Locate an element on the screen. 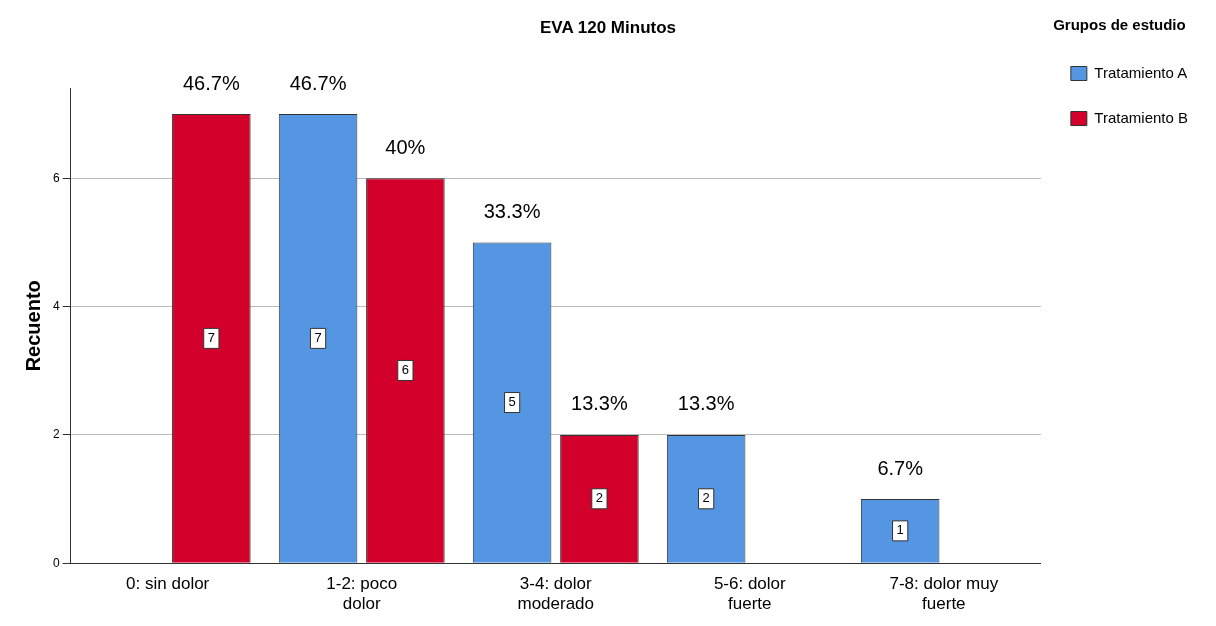 Image resolution: width=1216 pixels, height=626 pixels. data-label: 6 is located at coordinates (405, 370).